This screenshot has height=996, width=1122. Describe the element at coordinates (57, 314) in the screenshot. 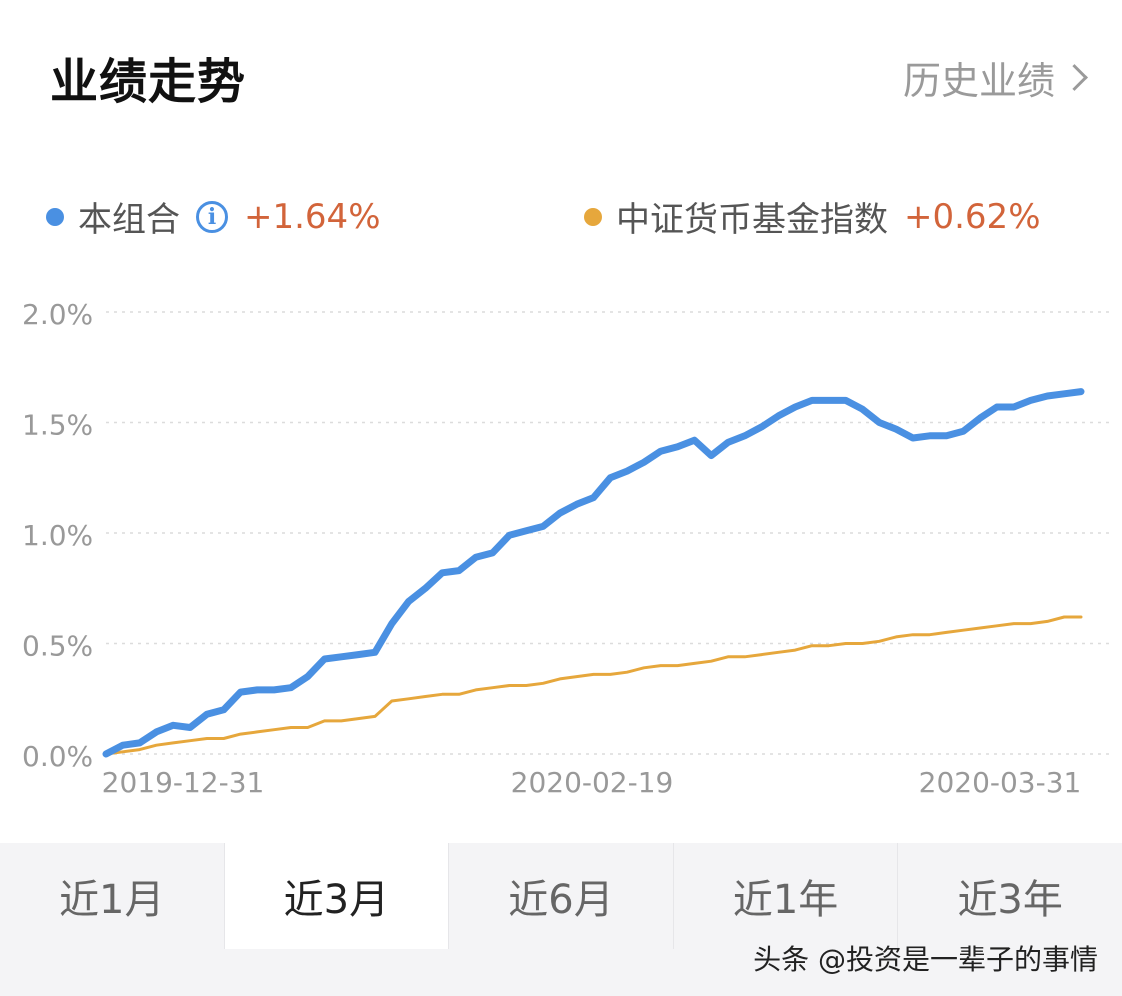

I see `y-tick-label: 2.0%` at that location.